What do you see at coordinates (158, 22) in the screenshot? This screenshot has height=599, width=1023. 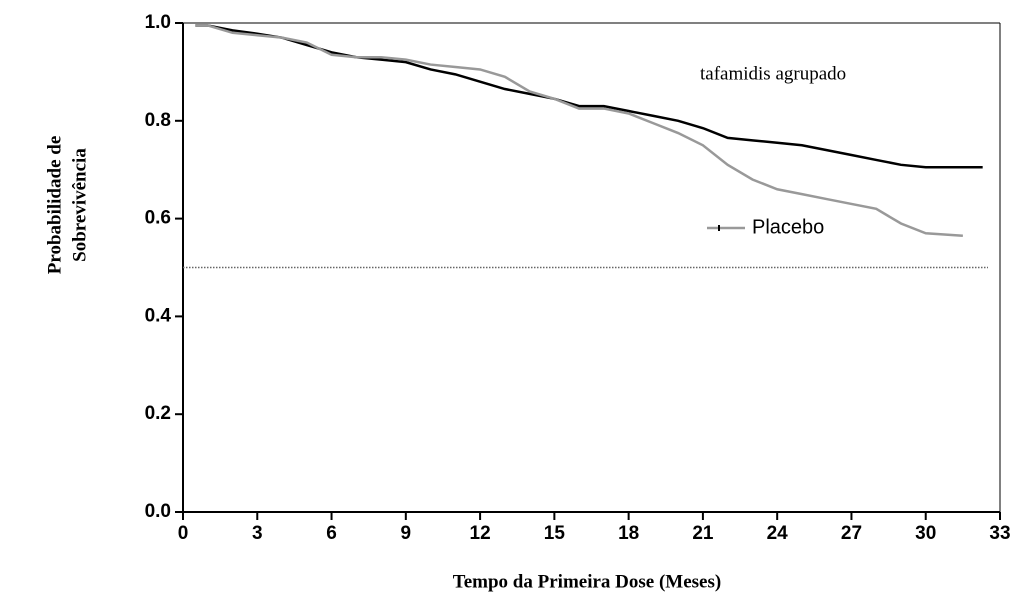 I see `y-tick-label: 1.0` at bounding box center [158, 22].